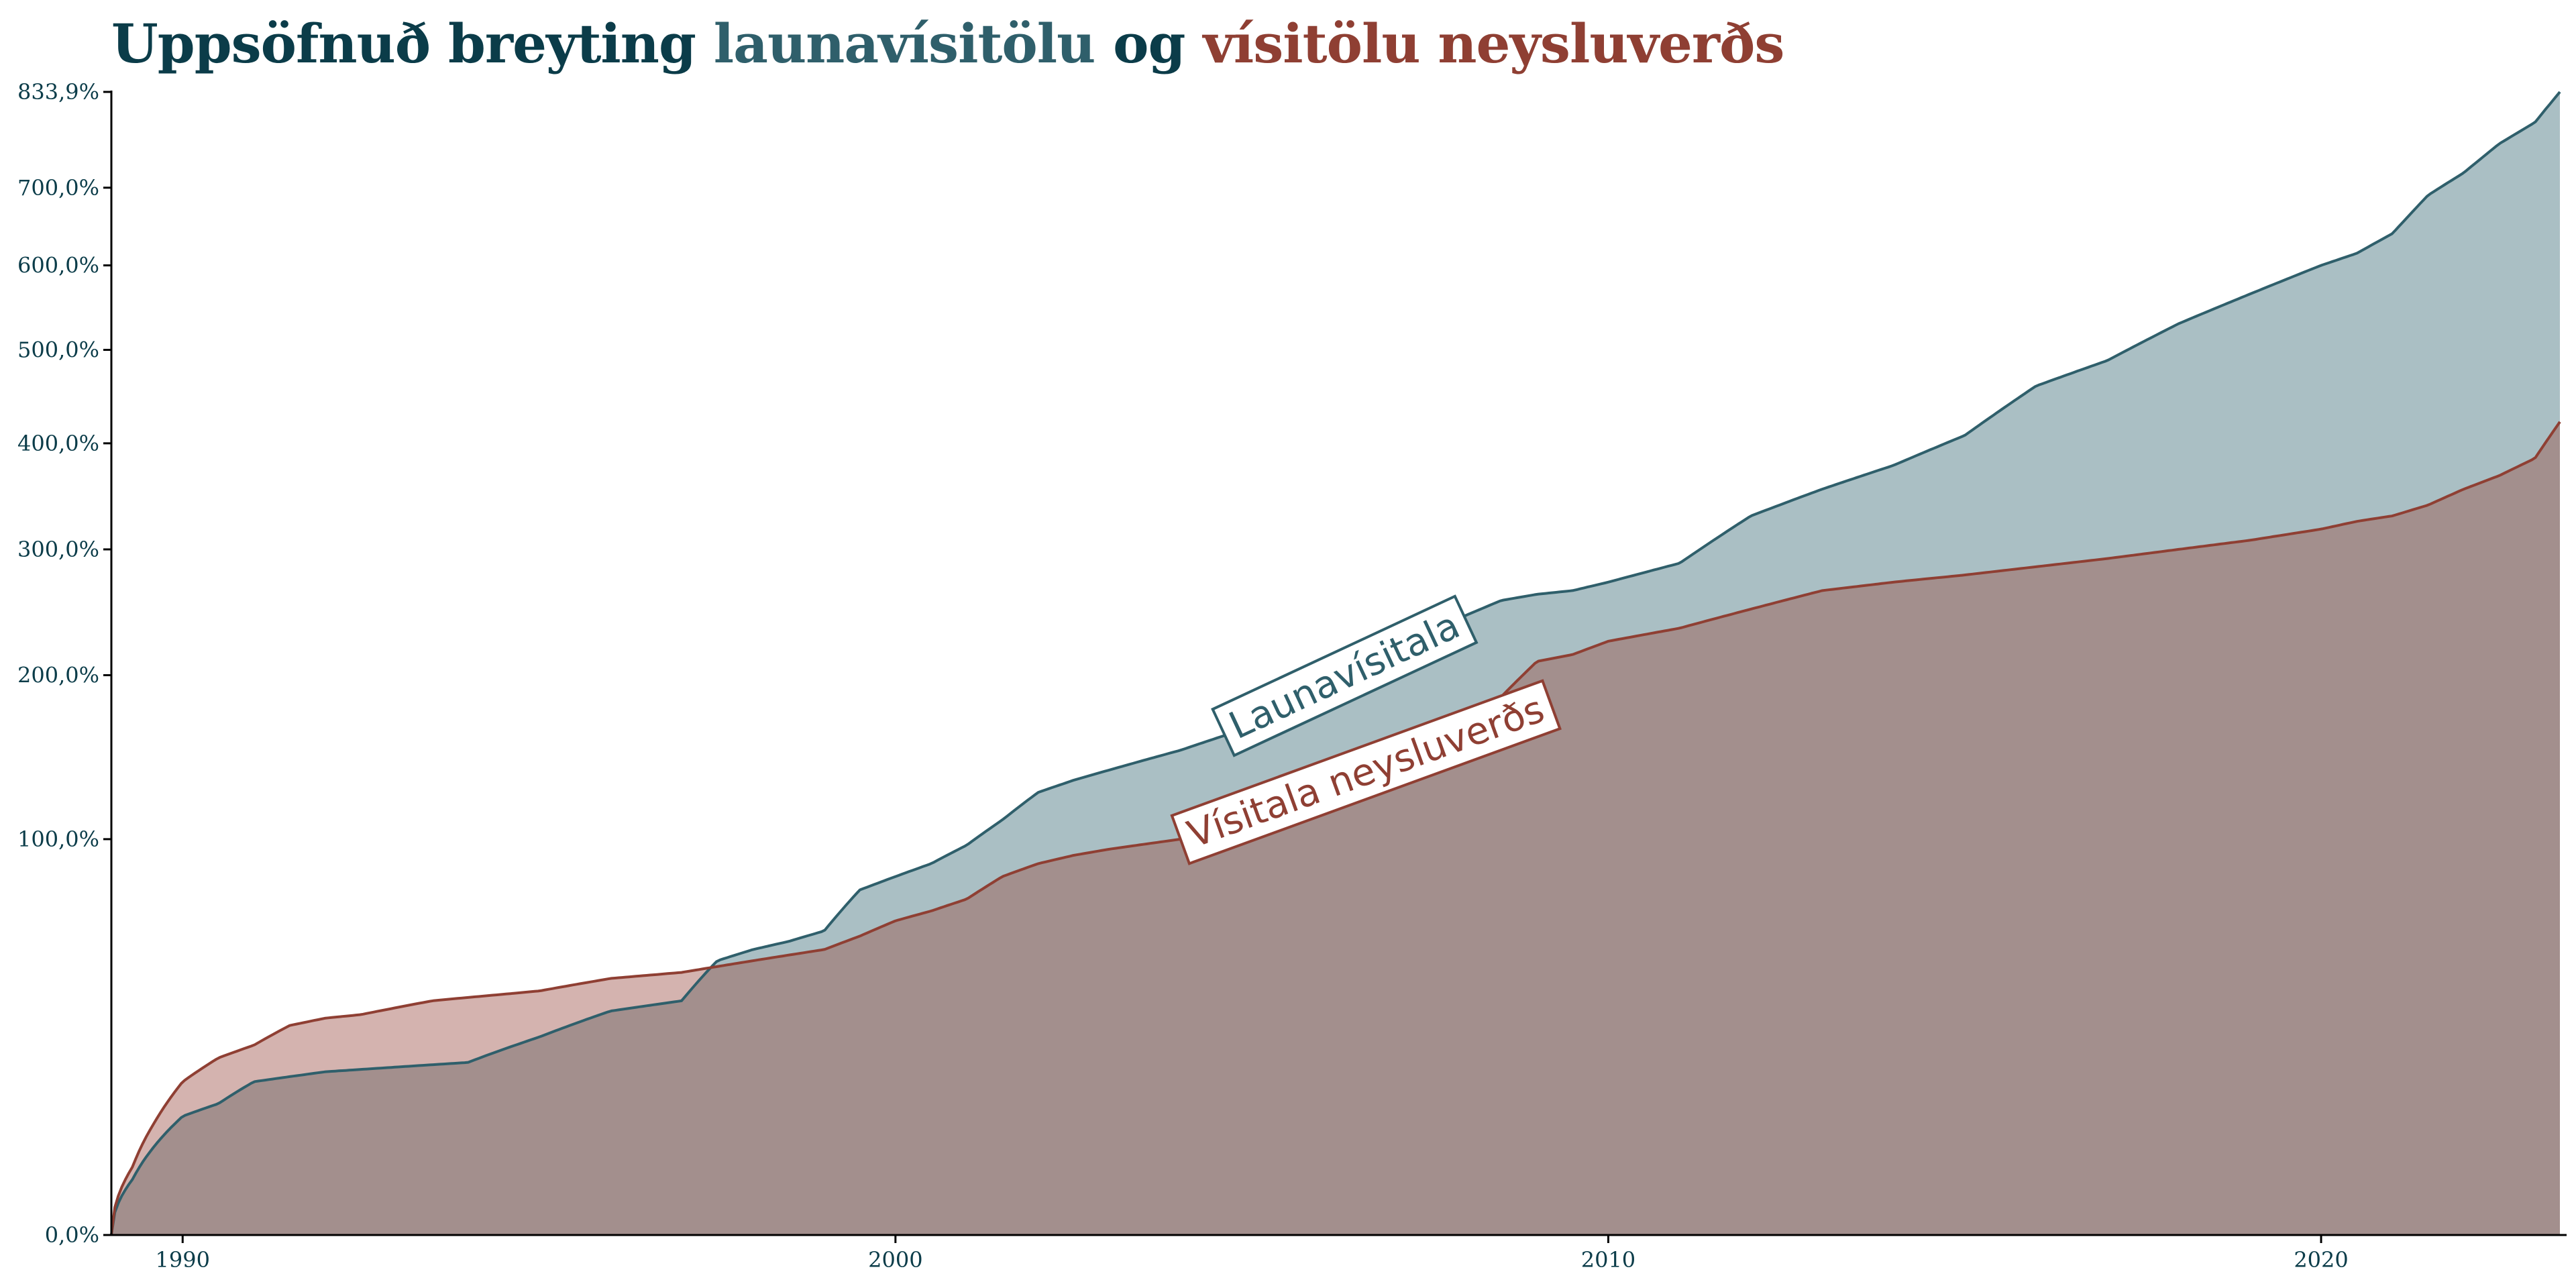 This screenshot has height=1288, width=2576. I want to click on y-tick-label: 400,0%, so click(58, 443).